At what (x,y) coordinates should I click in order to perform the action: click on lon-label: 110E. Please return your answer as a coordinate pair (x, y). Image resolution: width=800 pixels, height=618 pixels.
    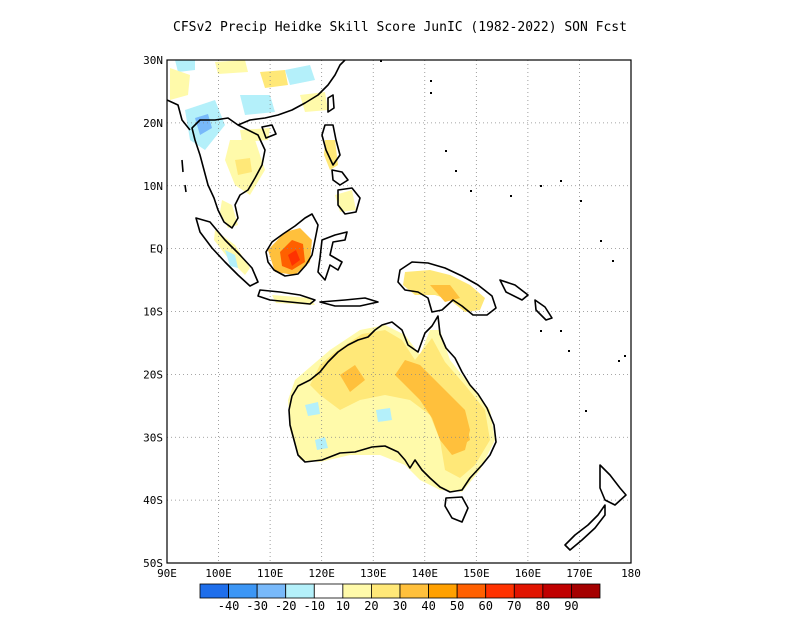
    Looking at the image, I should click on (270, 573).